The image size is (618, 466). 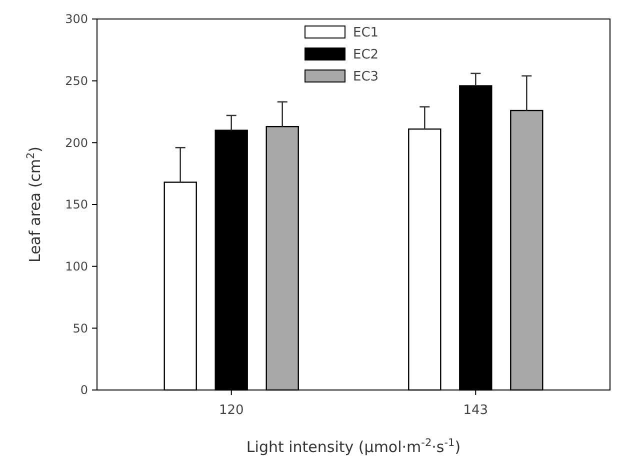 What do you see at coordinates (231, 410) in the screenshot?
I see `x-tick-label: 120` at bounding box center [231, 410].